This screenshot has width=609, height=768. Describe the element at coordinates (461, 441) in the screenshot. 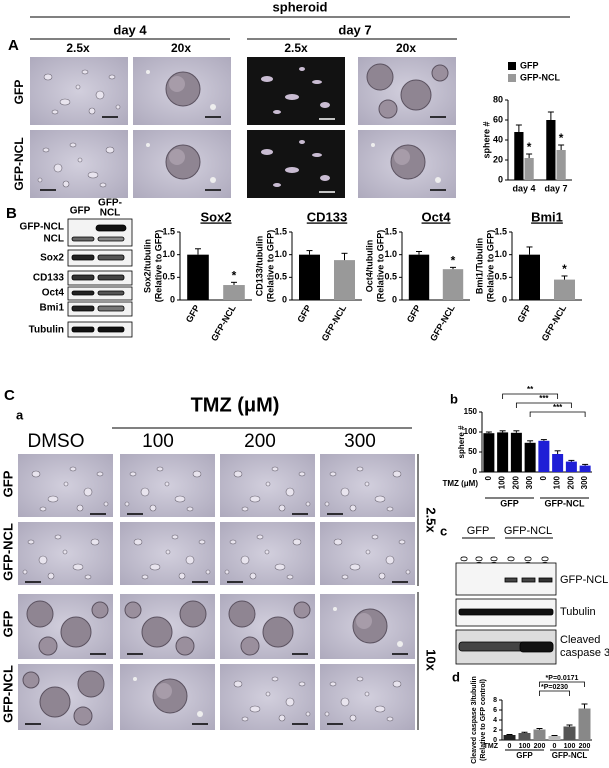

I see `y-axis-label: sphere #` at that location.